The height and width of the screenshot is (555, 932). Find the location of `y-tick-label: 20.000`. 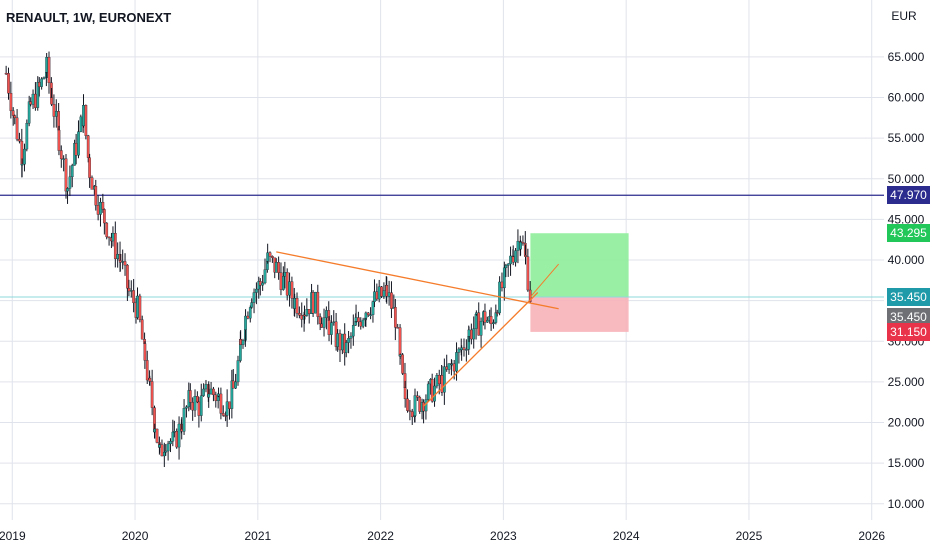

y-tick-label: 20.000 is located at coordinates (906, 423).